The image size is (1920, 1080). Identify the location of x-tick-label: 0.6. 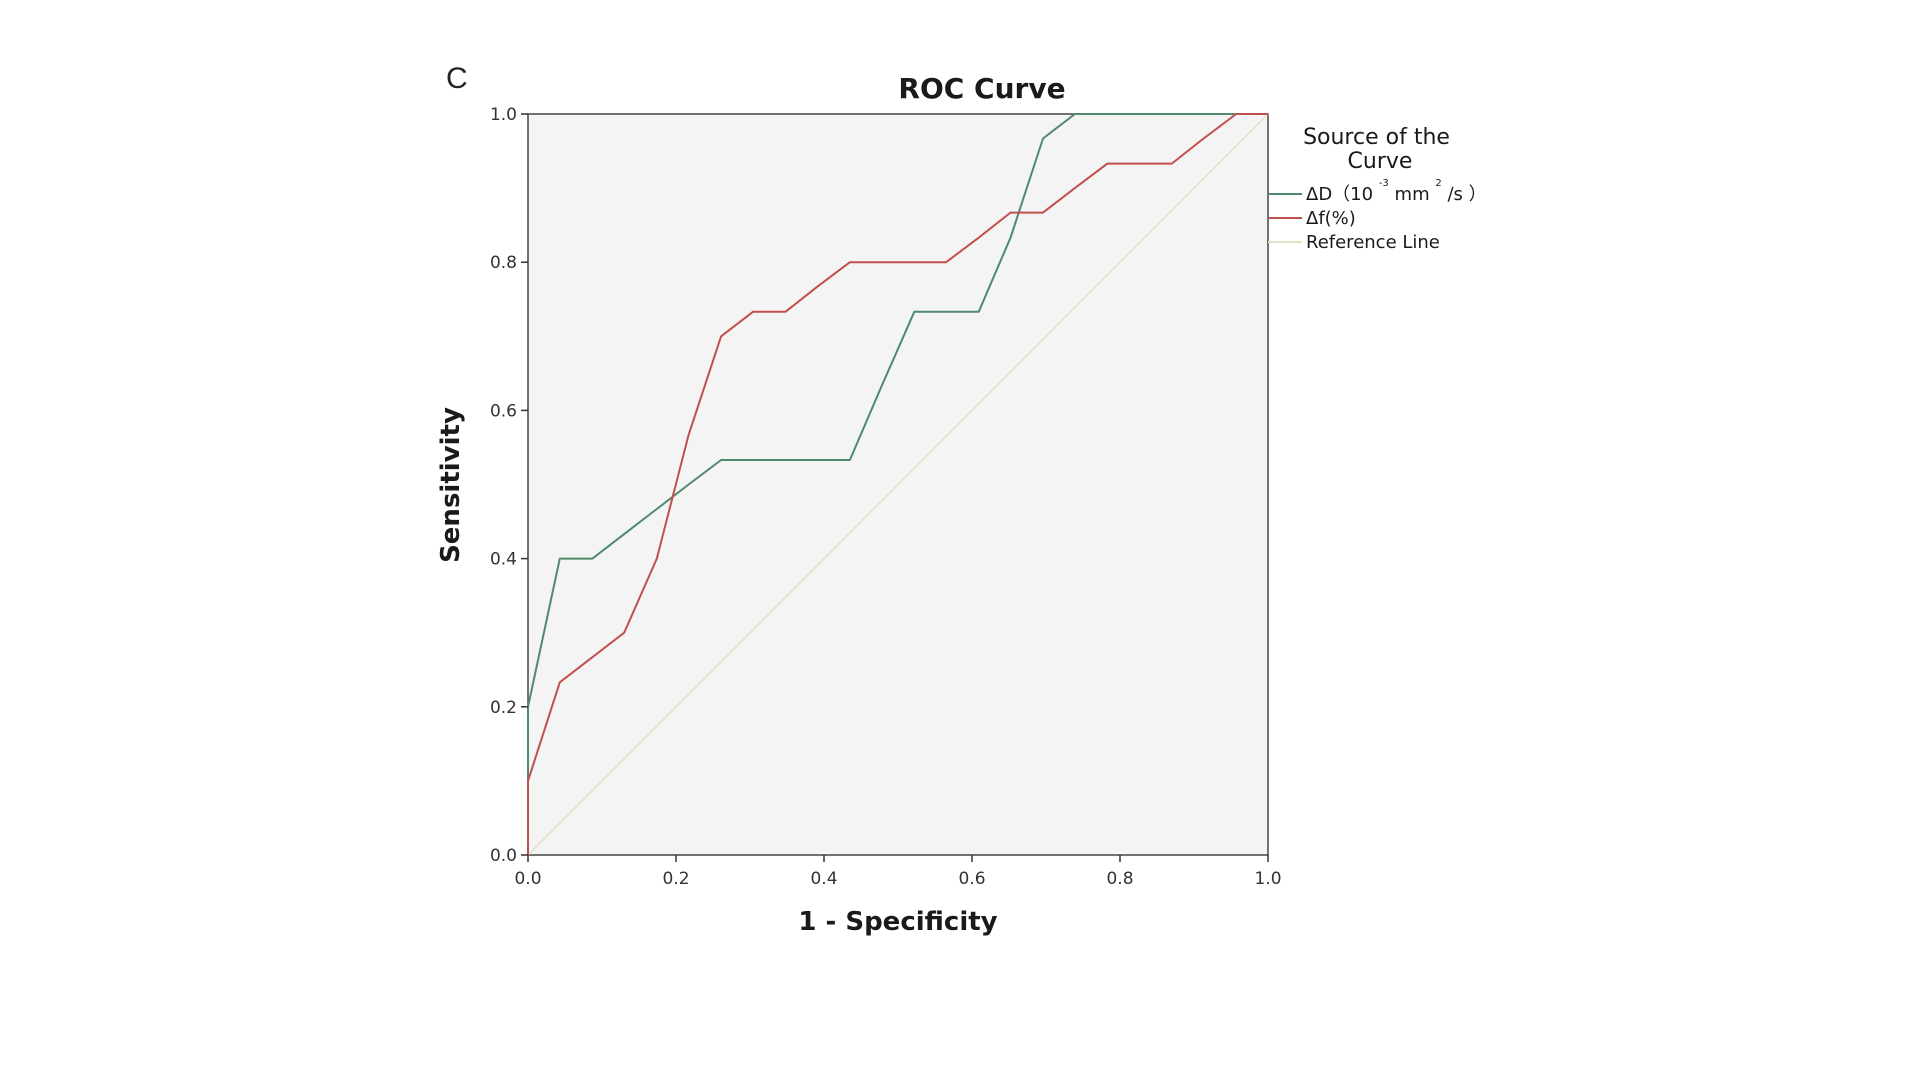
(971, 879).